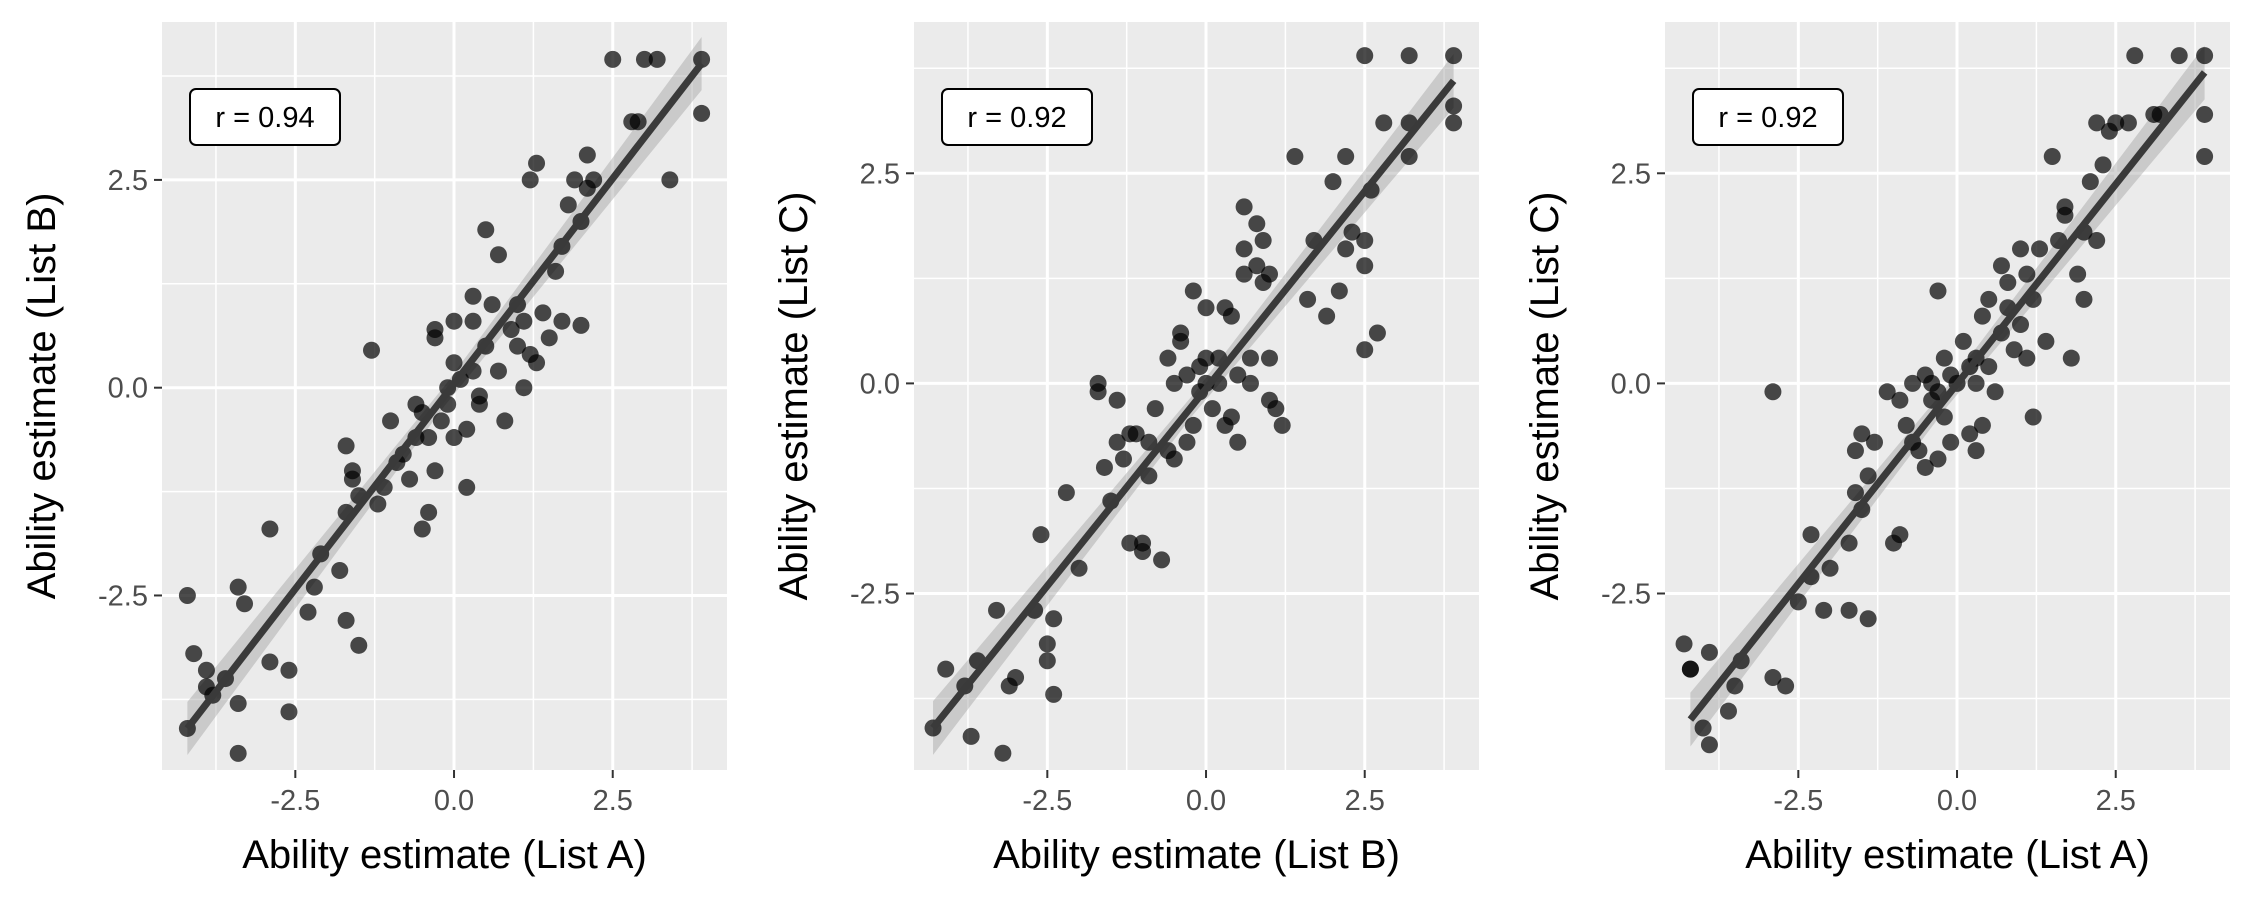 This screenshot has width=2250, height=900. What do you see at coordinates (295, 801) in the screenshot?
I see `x-tick-label: -2.5` at bounding box center [295, 801].